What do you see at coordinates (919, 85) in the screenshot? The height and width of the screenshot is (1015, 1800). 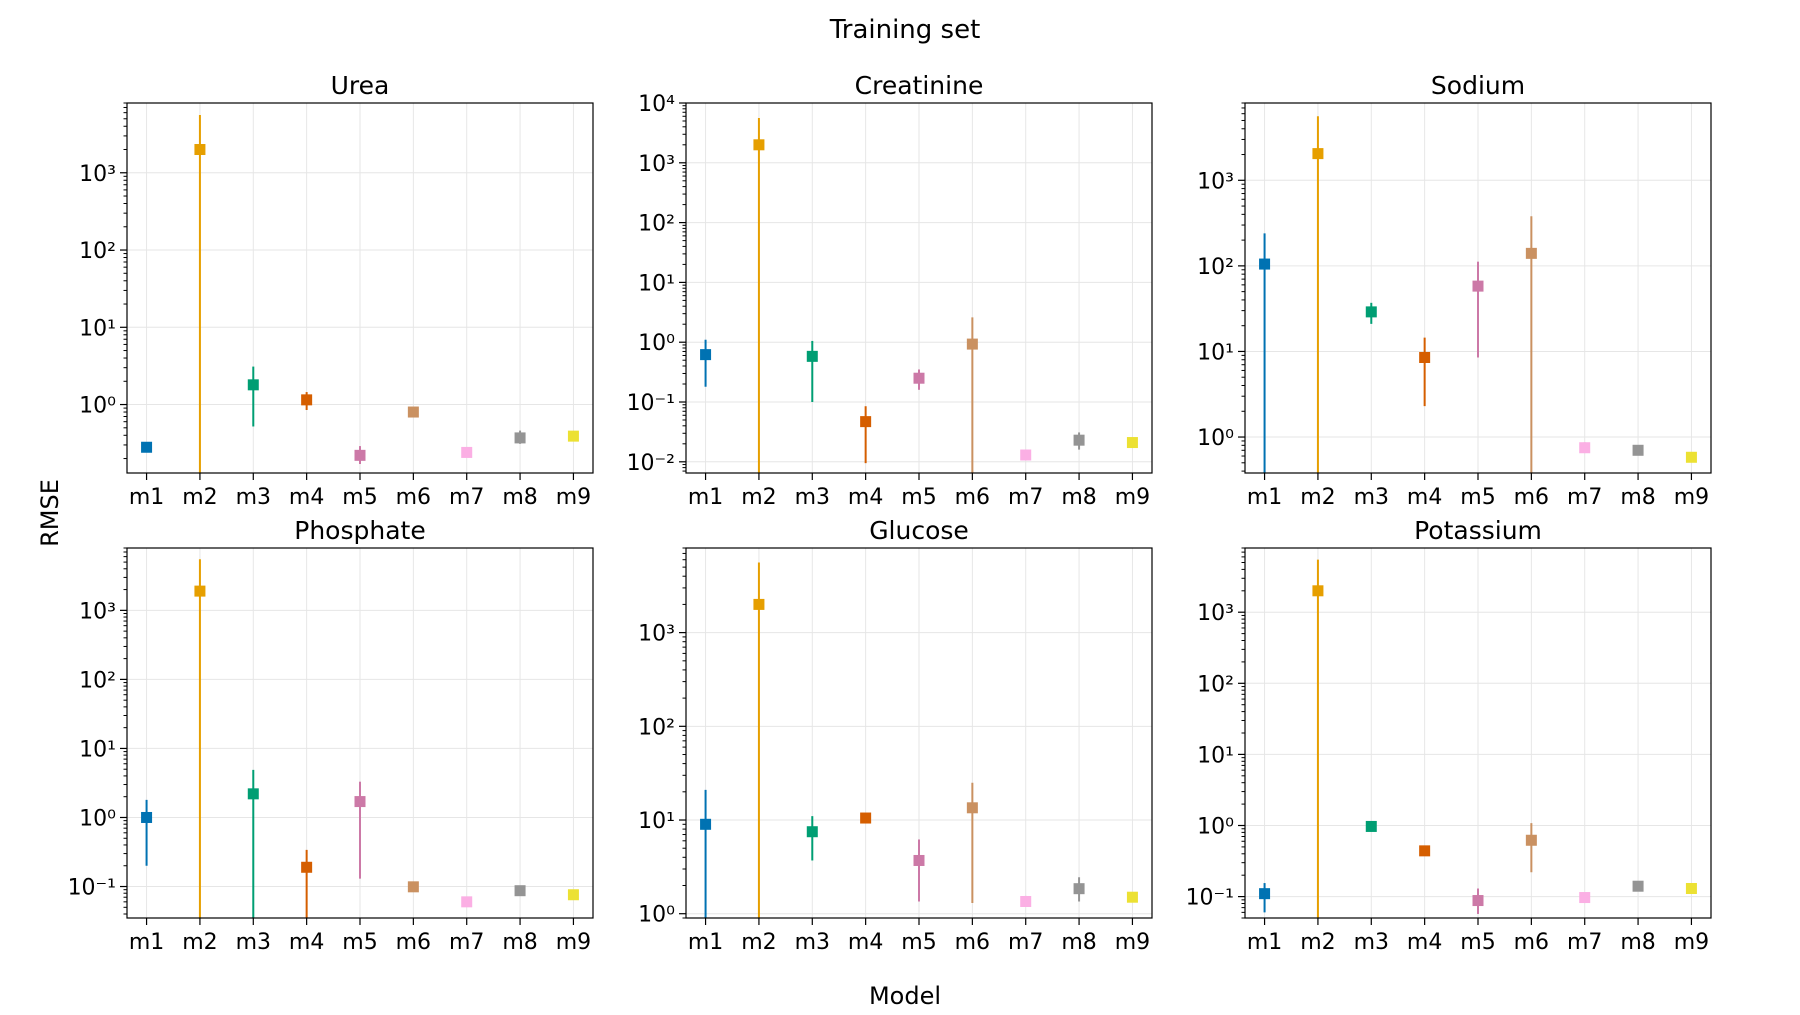 I see `subplot-title: Creatinine` at bounding box center [919, 85].